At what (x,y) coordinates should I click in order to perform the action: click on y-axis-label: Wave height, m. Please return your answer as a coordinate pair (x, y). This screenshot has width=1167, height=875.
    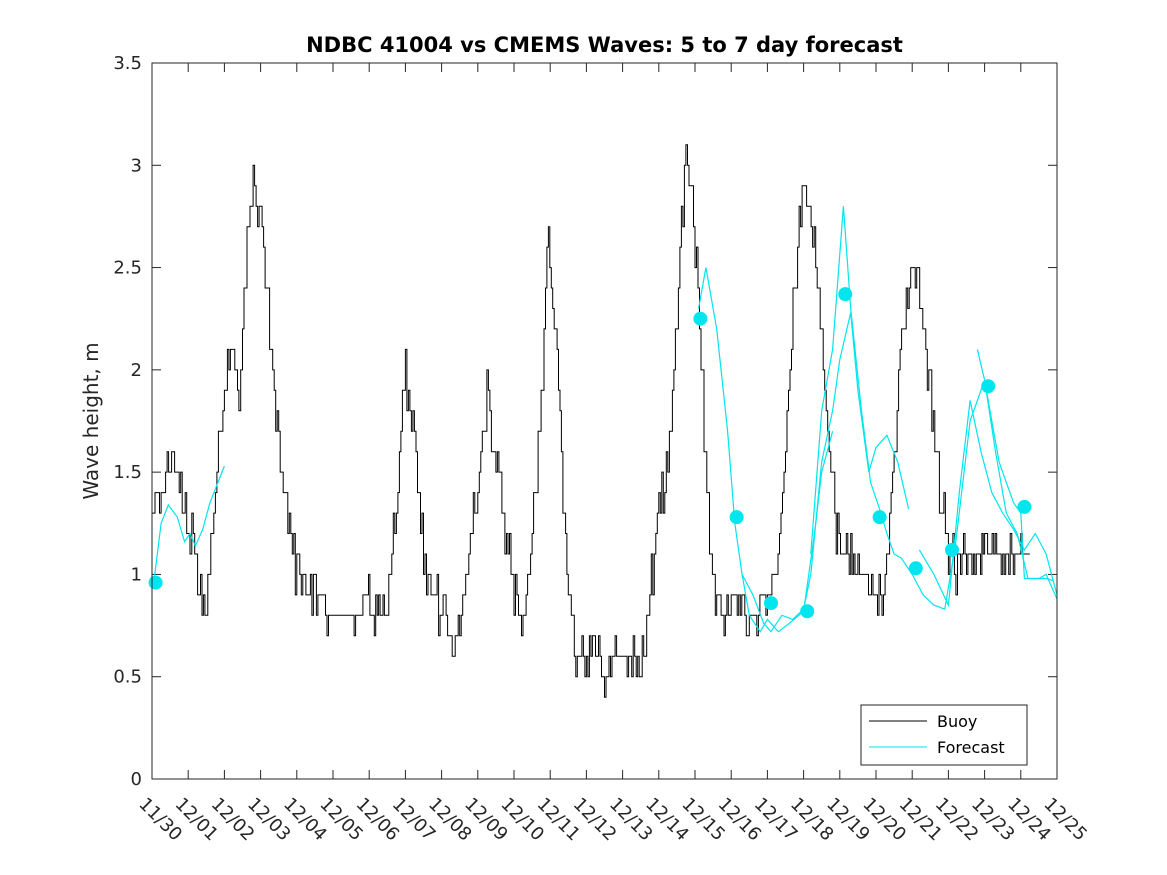
    Looking at the image, I should click on (91, 420).